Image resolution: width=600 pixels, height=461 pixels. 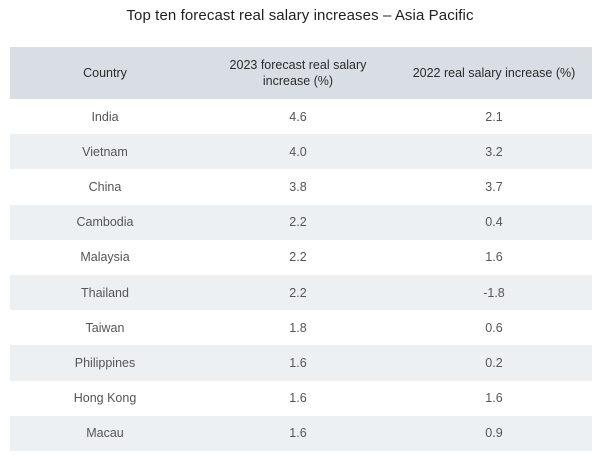 What do you see at coordinates (494, 363) in the screenshot?
I see `cell-2022-increase: 0.2` at bounding box center [494, 363].